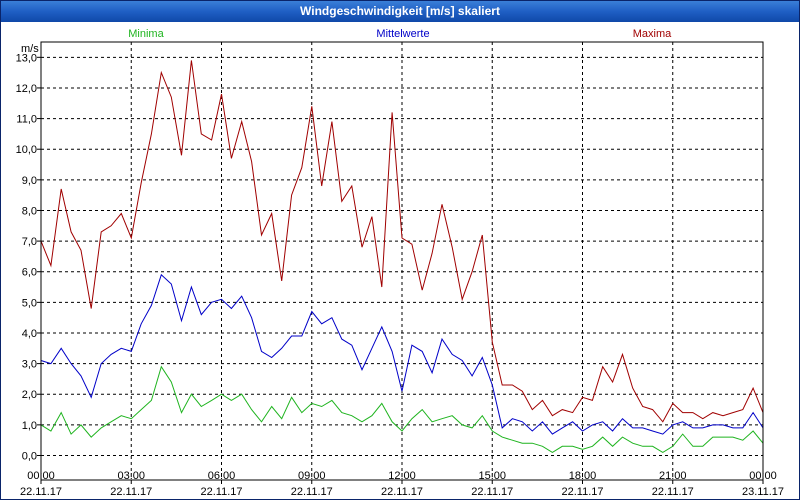 The height and width of the screenshot is (500, 800). What do you see at coordinates (312, 476) in the screenshot?
I see `x-tick-time: 09:00` at bounding box center [312, 476].